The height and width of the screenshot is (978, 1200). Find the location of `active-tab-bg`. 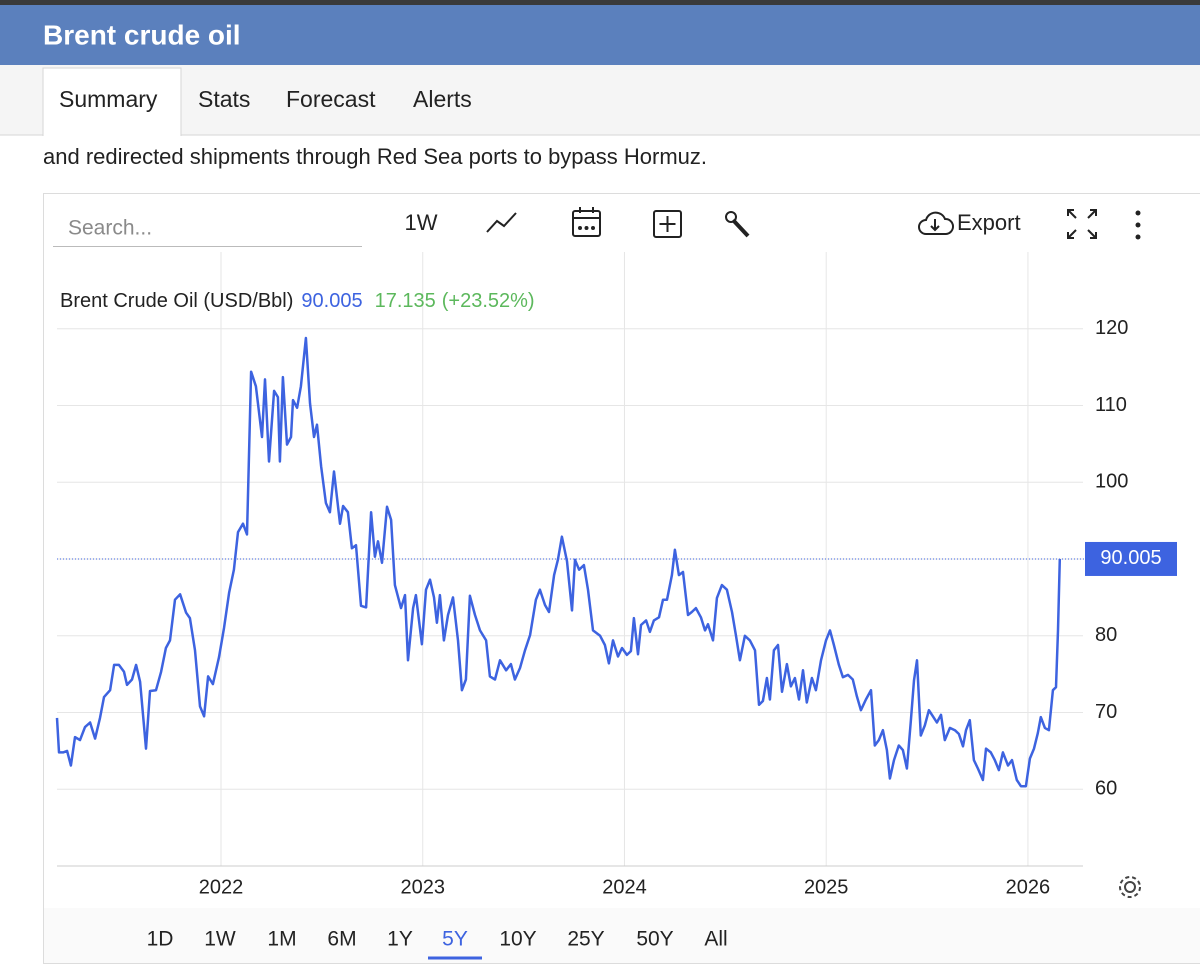

active-tab-bg is located at coordinates (112, 101).